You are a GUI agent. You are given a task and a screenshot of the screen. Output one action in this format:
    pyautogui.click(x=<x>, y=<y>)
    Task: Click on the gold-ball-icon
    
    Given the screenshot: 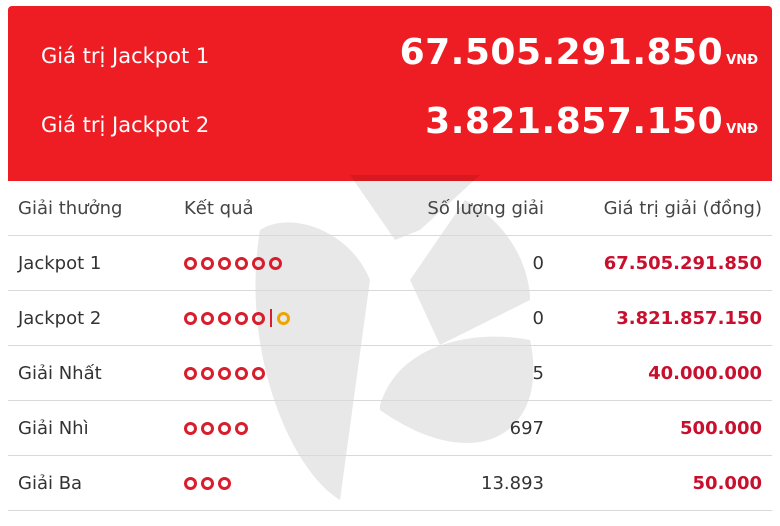 What is the action you would take?
    pyautogui.click(x=283, y=318)
    